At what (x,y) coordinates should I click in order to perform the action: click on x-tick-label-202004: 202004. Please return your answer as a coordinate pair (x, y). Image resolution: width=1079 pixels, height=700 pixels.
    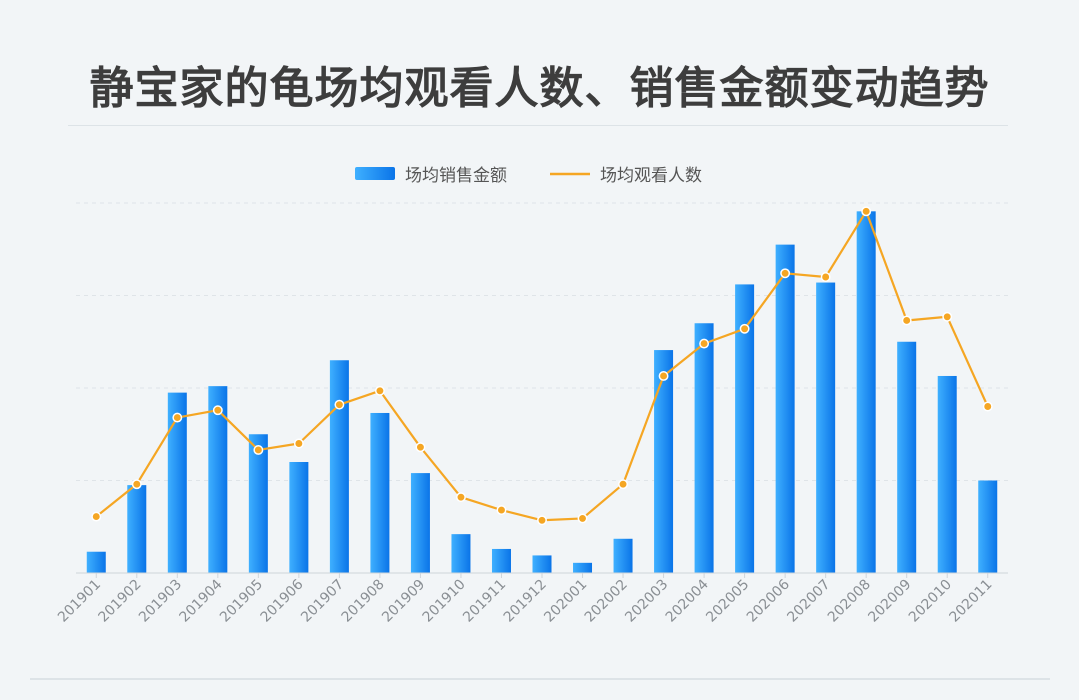
    Looking at the image, I should click on (687, 600).